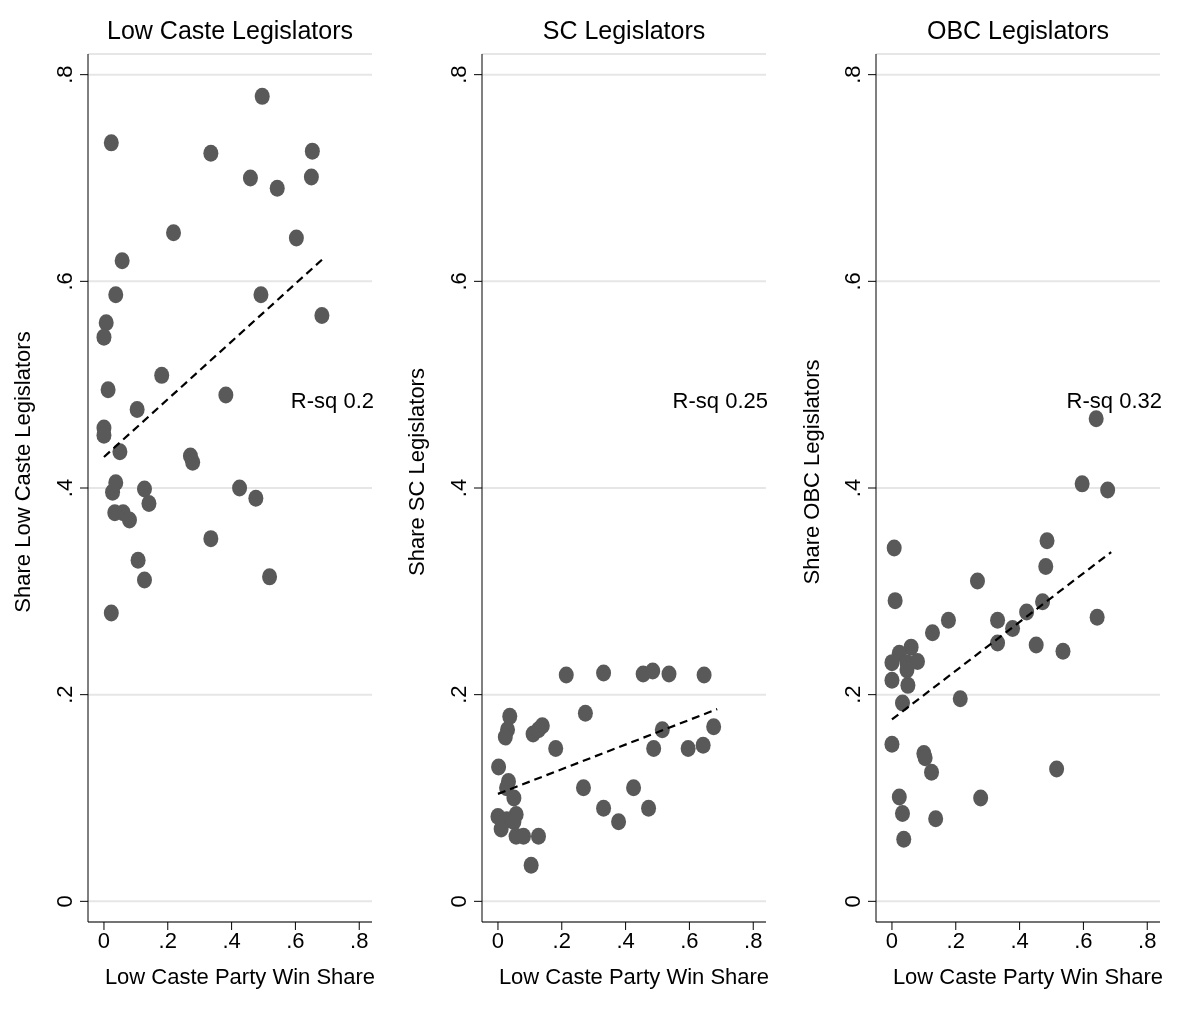  I want to click on annotation: R-sq 0.2, so click(332, 401).